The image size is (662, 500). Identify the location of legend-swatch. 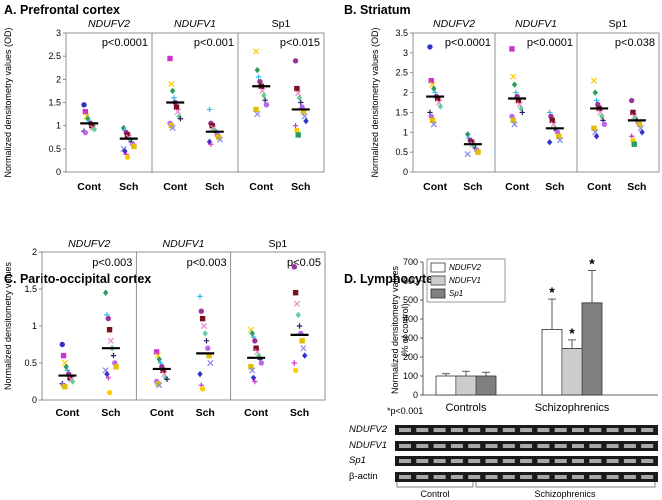
(438, 293).